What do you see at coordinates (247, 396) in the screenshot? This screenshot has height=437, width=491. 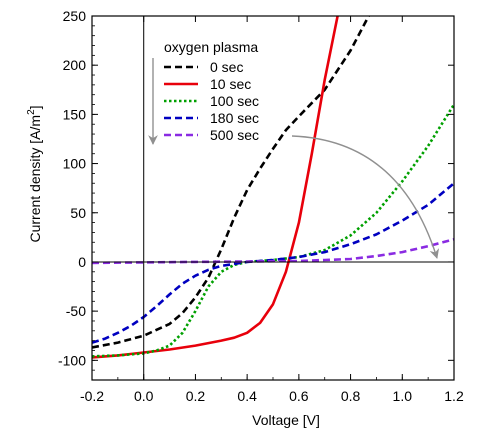 I see `x-tick-label: 0.4` at bounding box center [247, 396].